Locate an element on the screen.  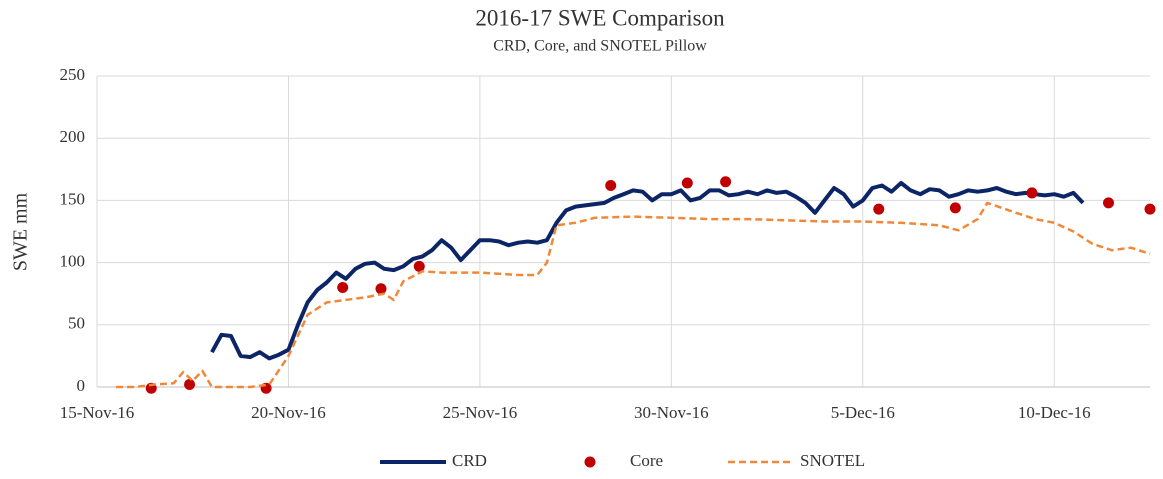
y-tick-label: 0 is located at coordinates (81, 385).